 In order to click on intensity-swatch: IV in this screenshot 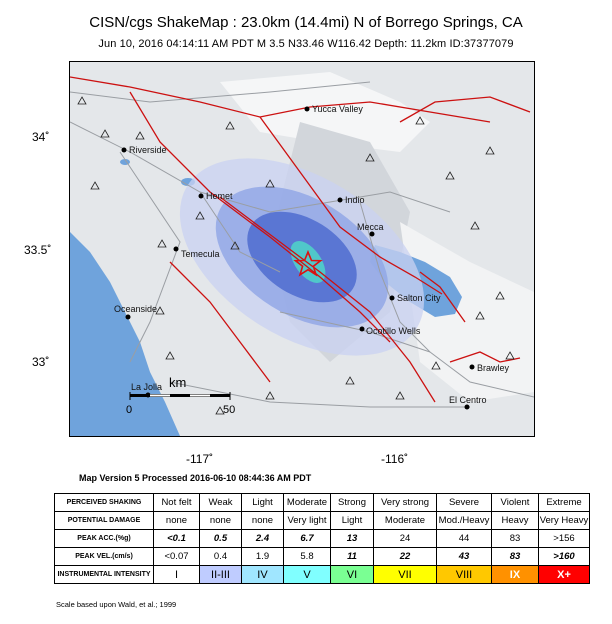, I will do `click(262, 574)`.